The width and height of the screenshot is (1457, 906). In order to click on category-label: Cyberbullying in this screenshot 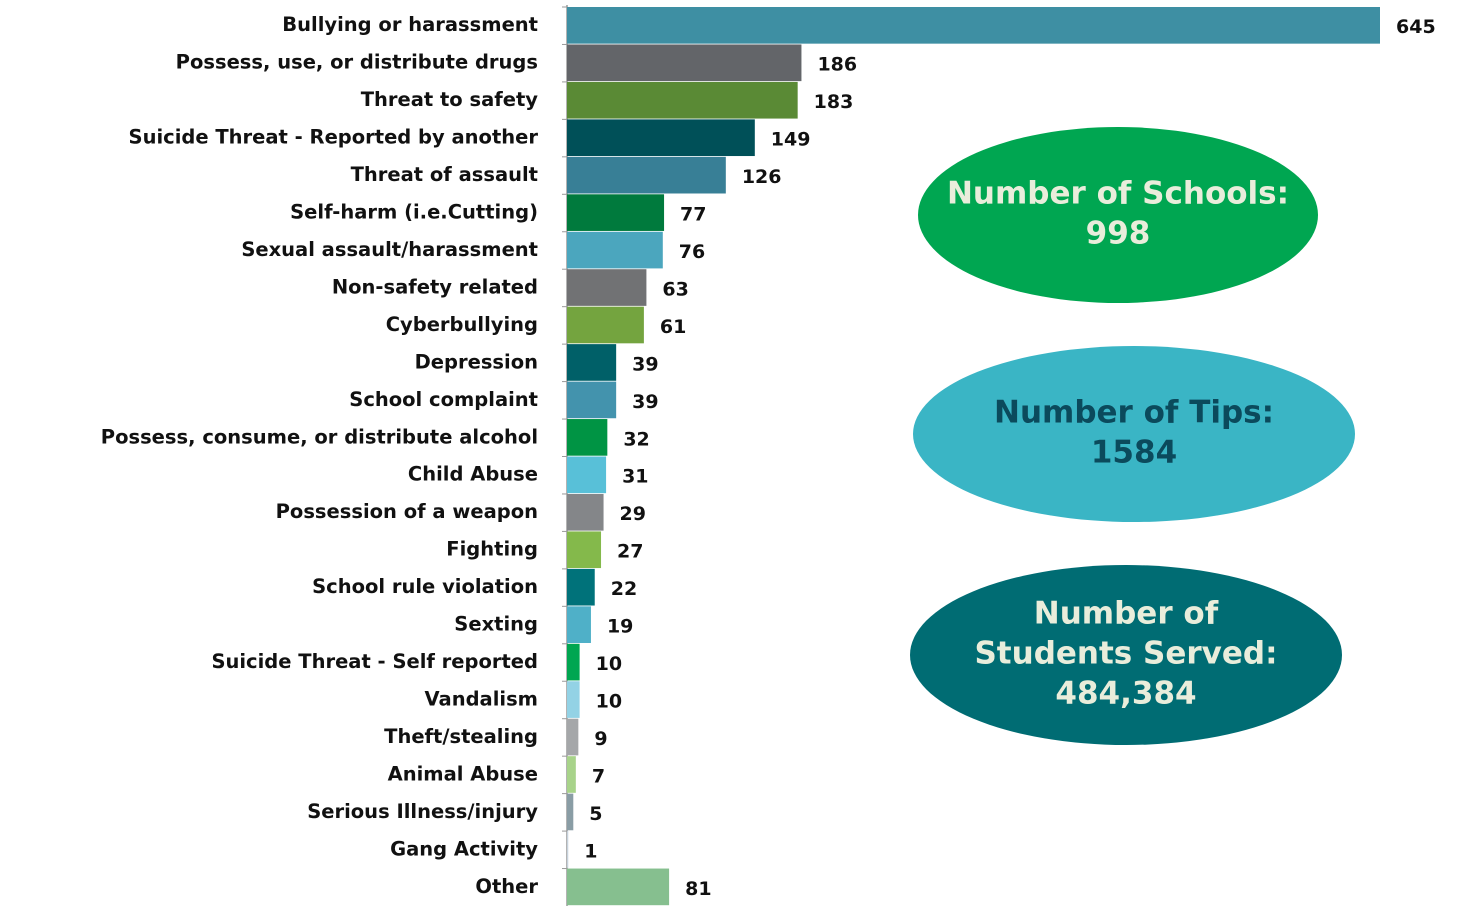, I will do `click(462, 324)`.